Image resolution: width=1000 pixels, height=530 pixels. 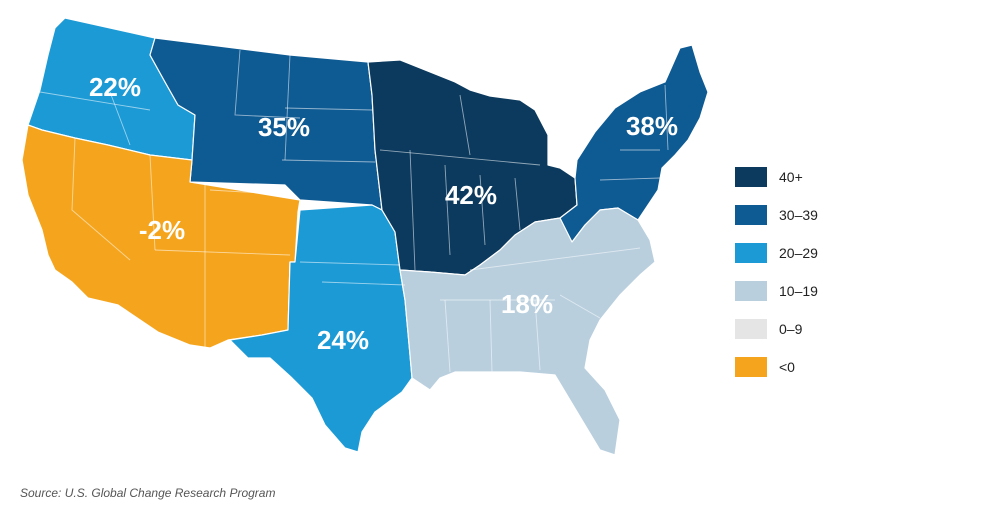 I want to click on legend-item: <0, so click(x=805, y=367).